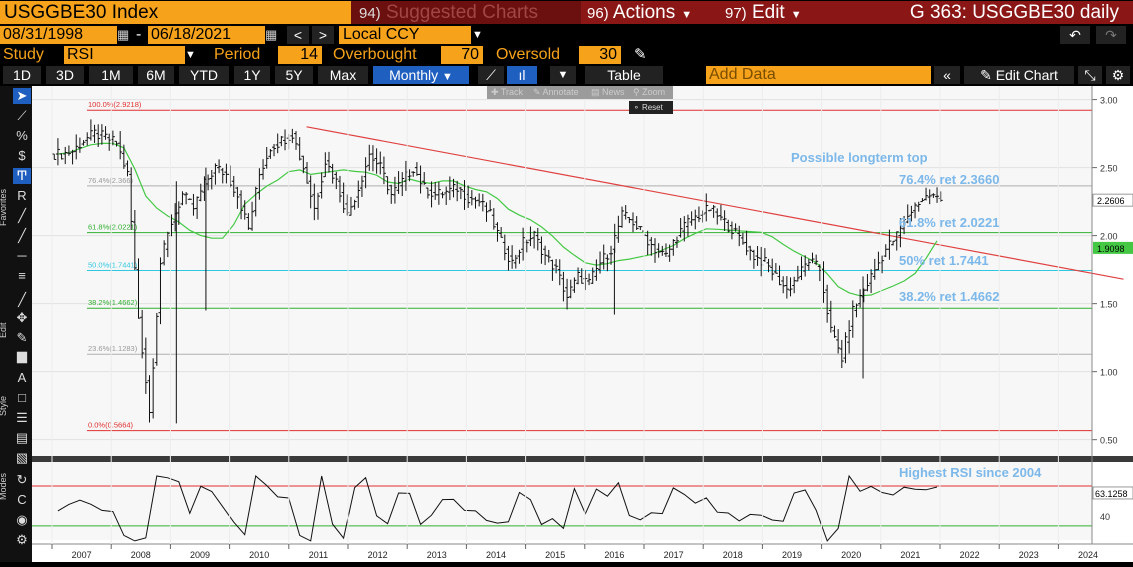 Image resolution: width=1133 pixels, height=567 pixels. Describe the element at coordinates (649, 92) in the screenshot. I see `zoom-button: ⚲ Zoom` at that location.